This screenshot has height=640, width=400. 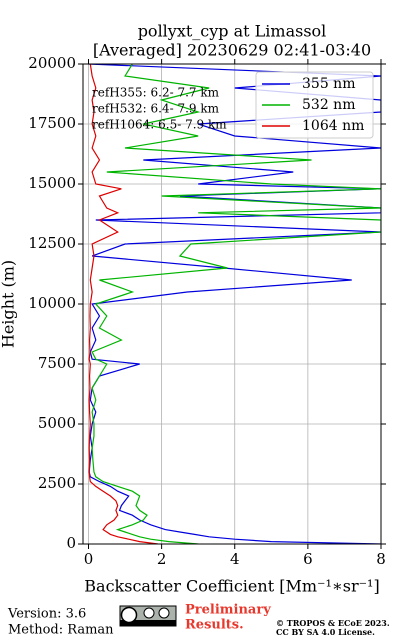 What do you see at coordinates (328, 105) in the screenshot?
I see `legend-label: 532 nm` at bounding box center [328, 105].